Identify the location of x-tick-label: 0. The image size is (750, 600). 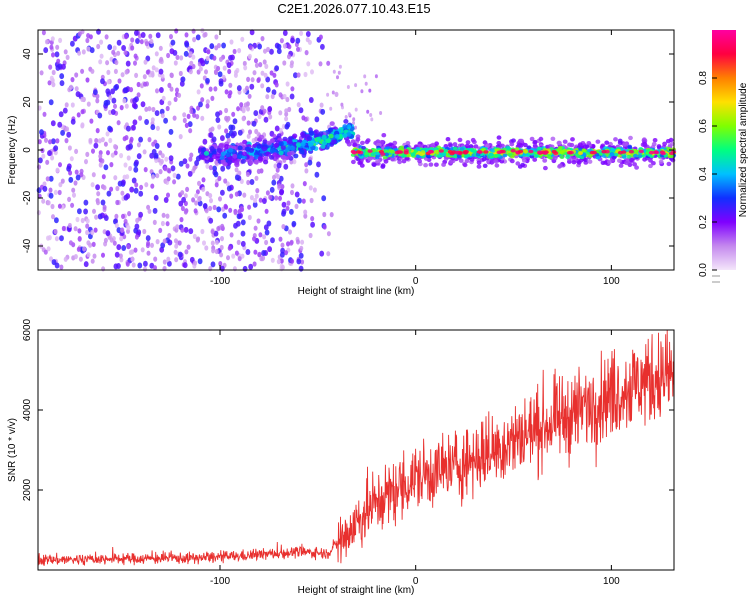
(416, 281).